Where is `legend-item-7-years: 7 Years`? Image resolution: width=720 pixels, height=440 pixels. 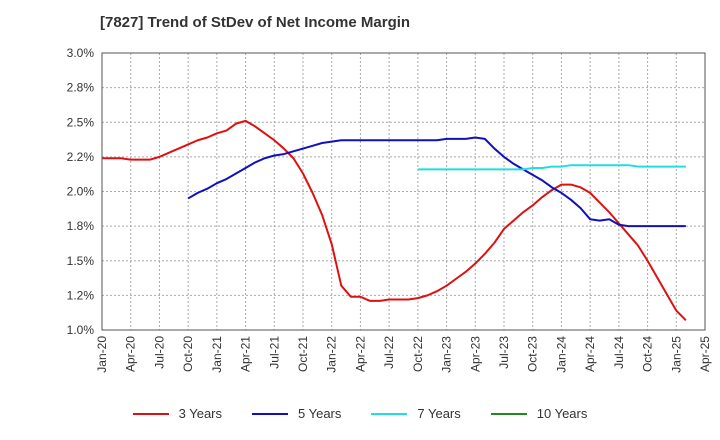 legend-item-7-years: 7 Years is located at coordinates (416, 413).